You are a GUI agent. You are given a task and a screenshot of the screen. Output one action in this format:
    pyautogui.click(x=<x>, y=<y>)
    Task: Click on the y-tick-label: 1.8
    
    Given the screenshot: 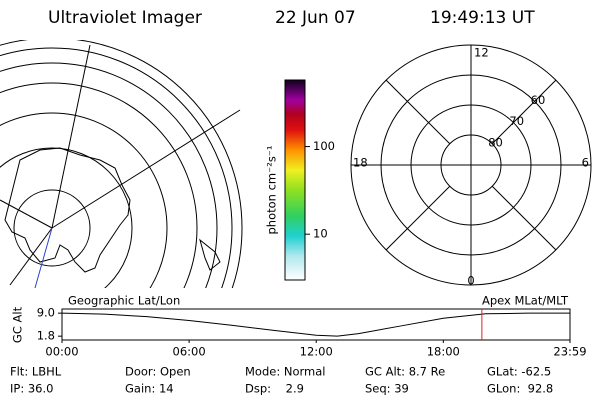 What is the action you would take?
    pyautogui.click(x=46, y=336)
    